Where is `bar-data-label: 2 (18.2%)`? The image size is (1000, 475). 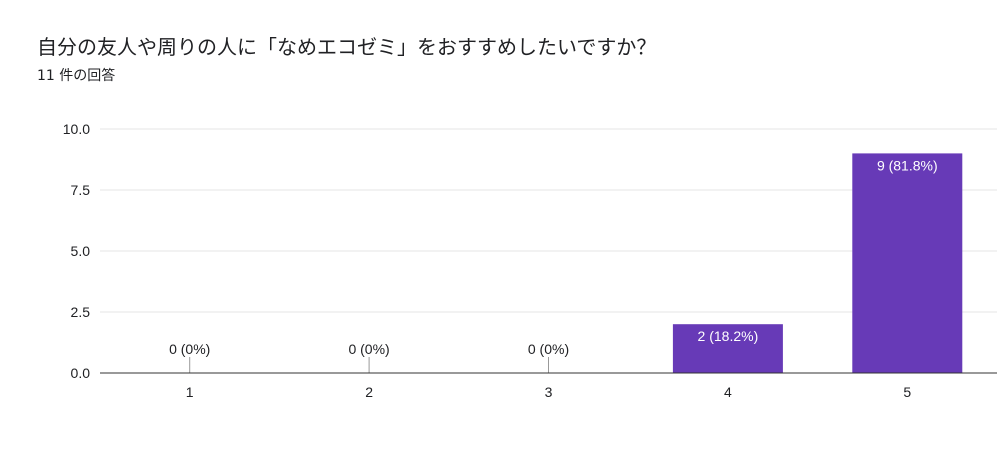
bar-data-label: 2 (18.2%) is located at coordinates (728, 336).